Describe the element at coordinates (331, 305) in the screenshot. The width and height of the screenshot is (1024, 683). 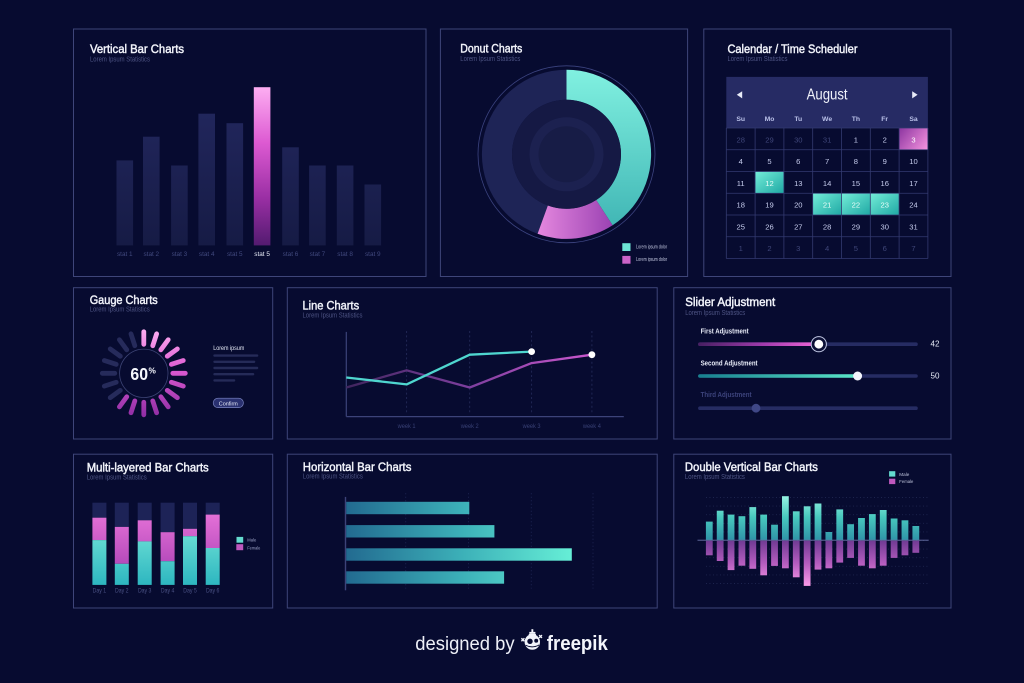
I see `svg-text: Line Charts` at that location.